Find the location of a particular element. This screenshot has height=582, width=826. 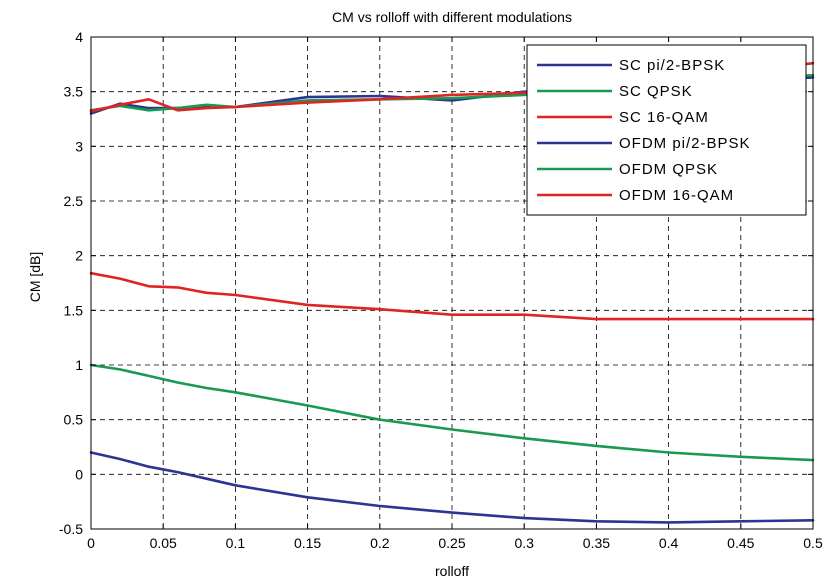

x-tick-label: 0.2 is located at coordinates (380, 543).